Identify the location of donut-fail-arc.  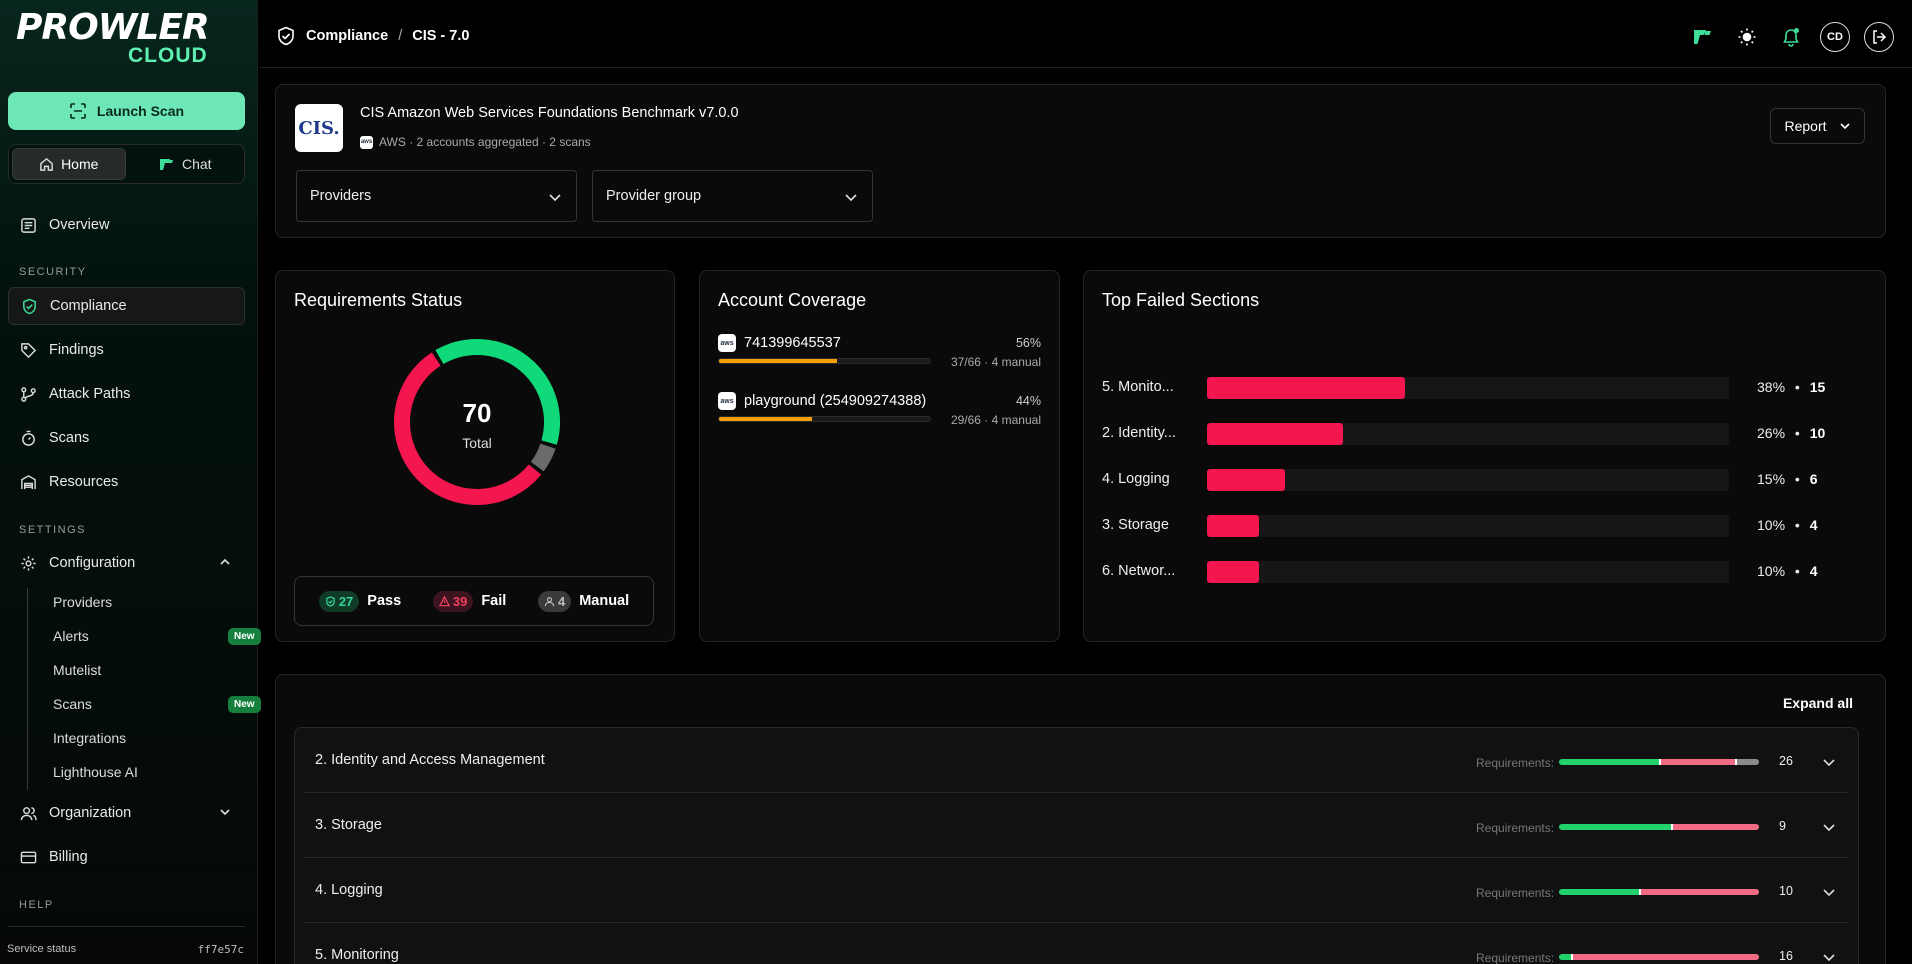
(468, 428).